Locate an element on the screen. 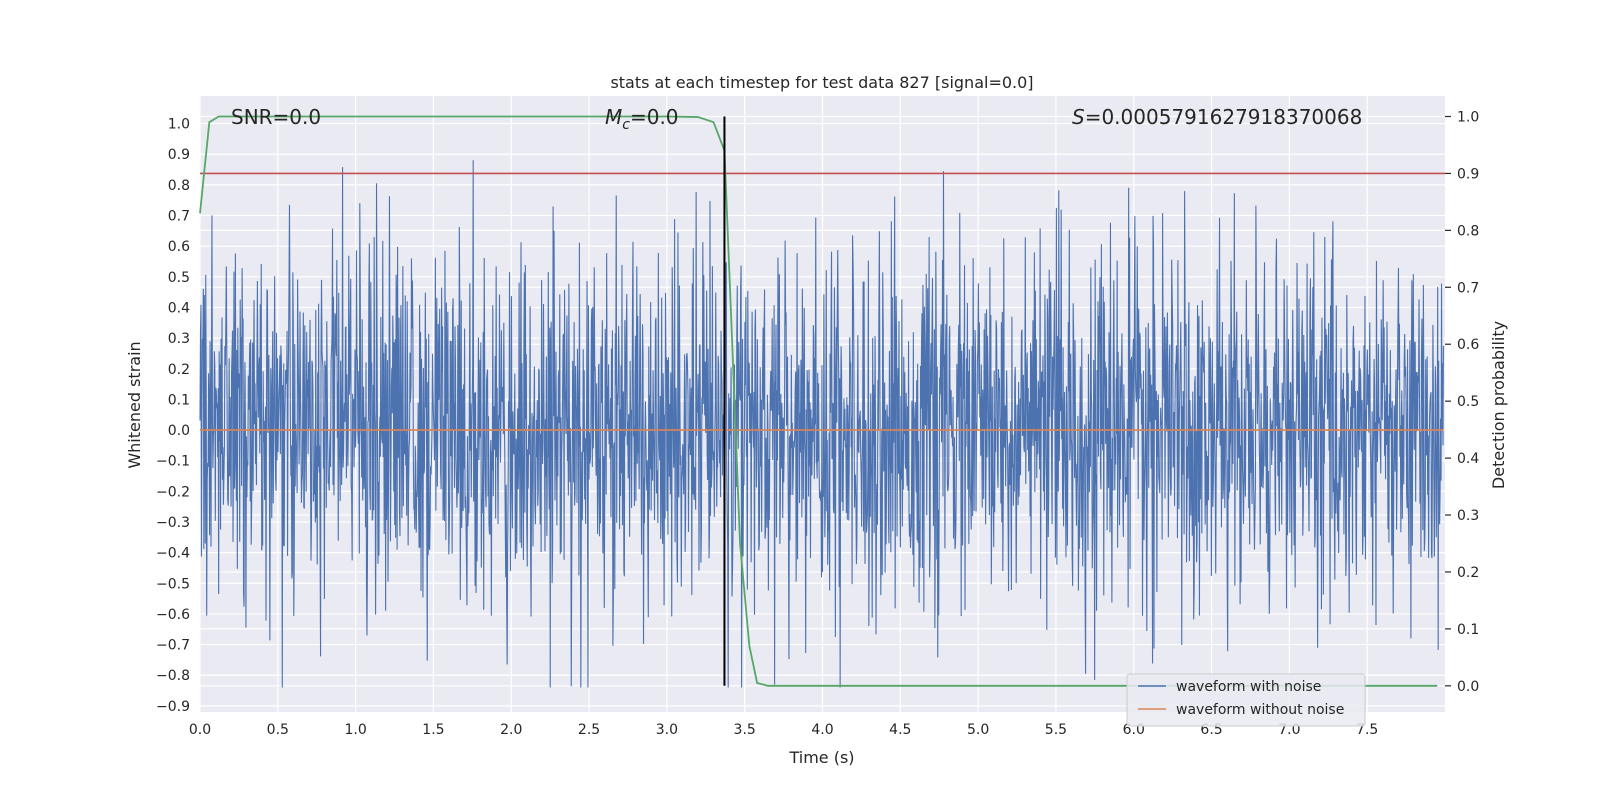  y2-tick-label: 0.6 is located at coordinates (1468, 345).